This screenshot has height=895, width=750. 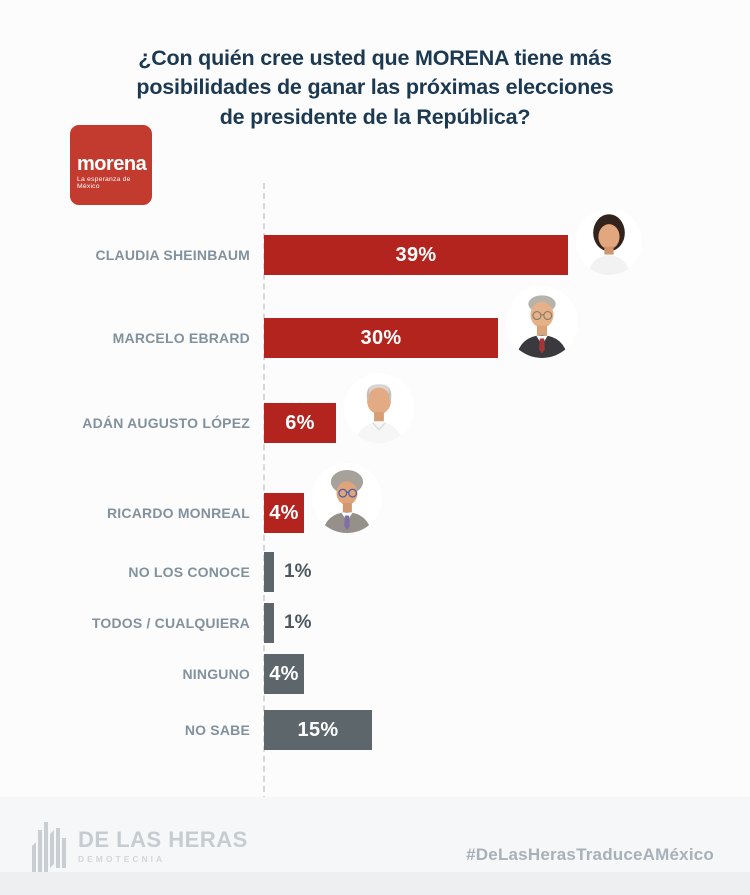 I want to click on bar-adan-augusto-lopez: 6%, so click(x=300, y=423).